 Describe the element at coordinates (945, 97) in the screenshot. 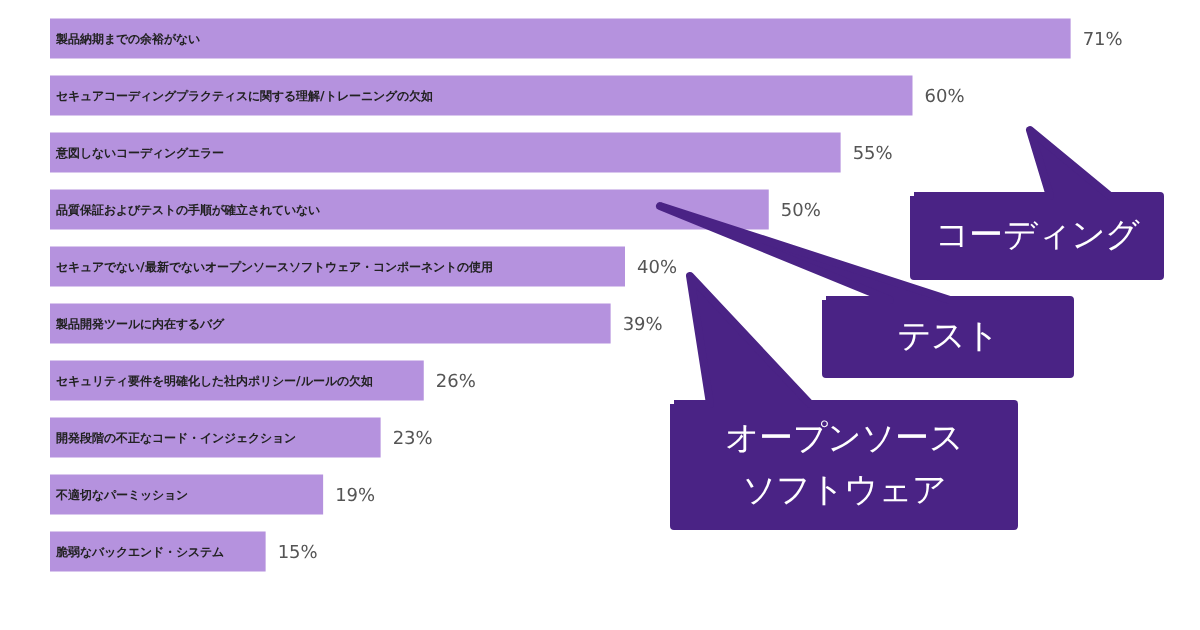

I see `data-label: 60%` at that location.